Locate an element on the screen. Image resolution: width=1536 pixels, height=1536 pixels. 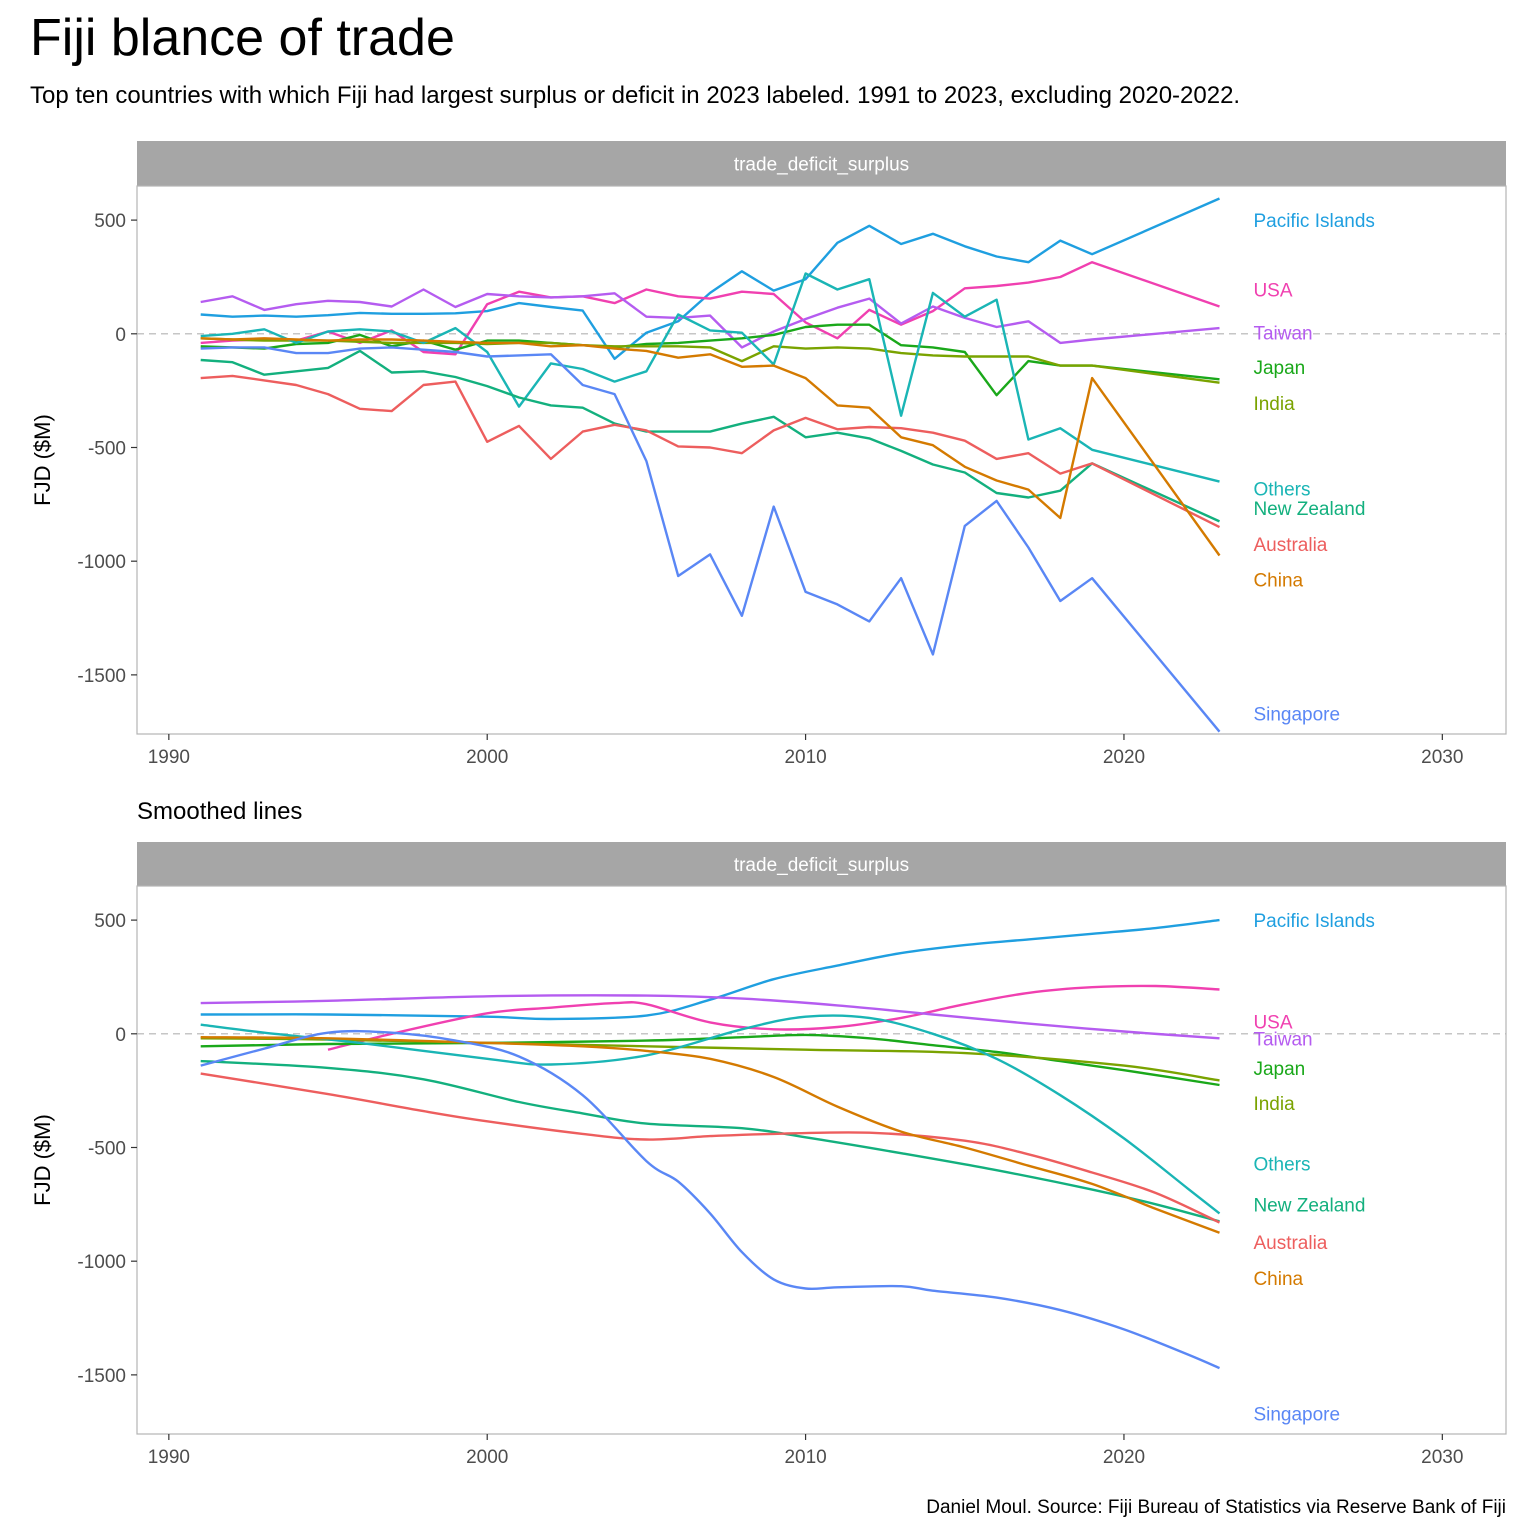
series-line-india is located at coordinates (710, 360).